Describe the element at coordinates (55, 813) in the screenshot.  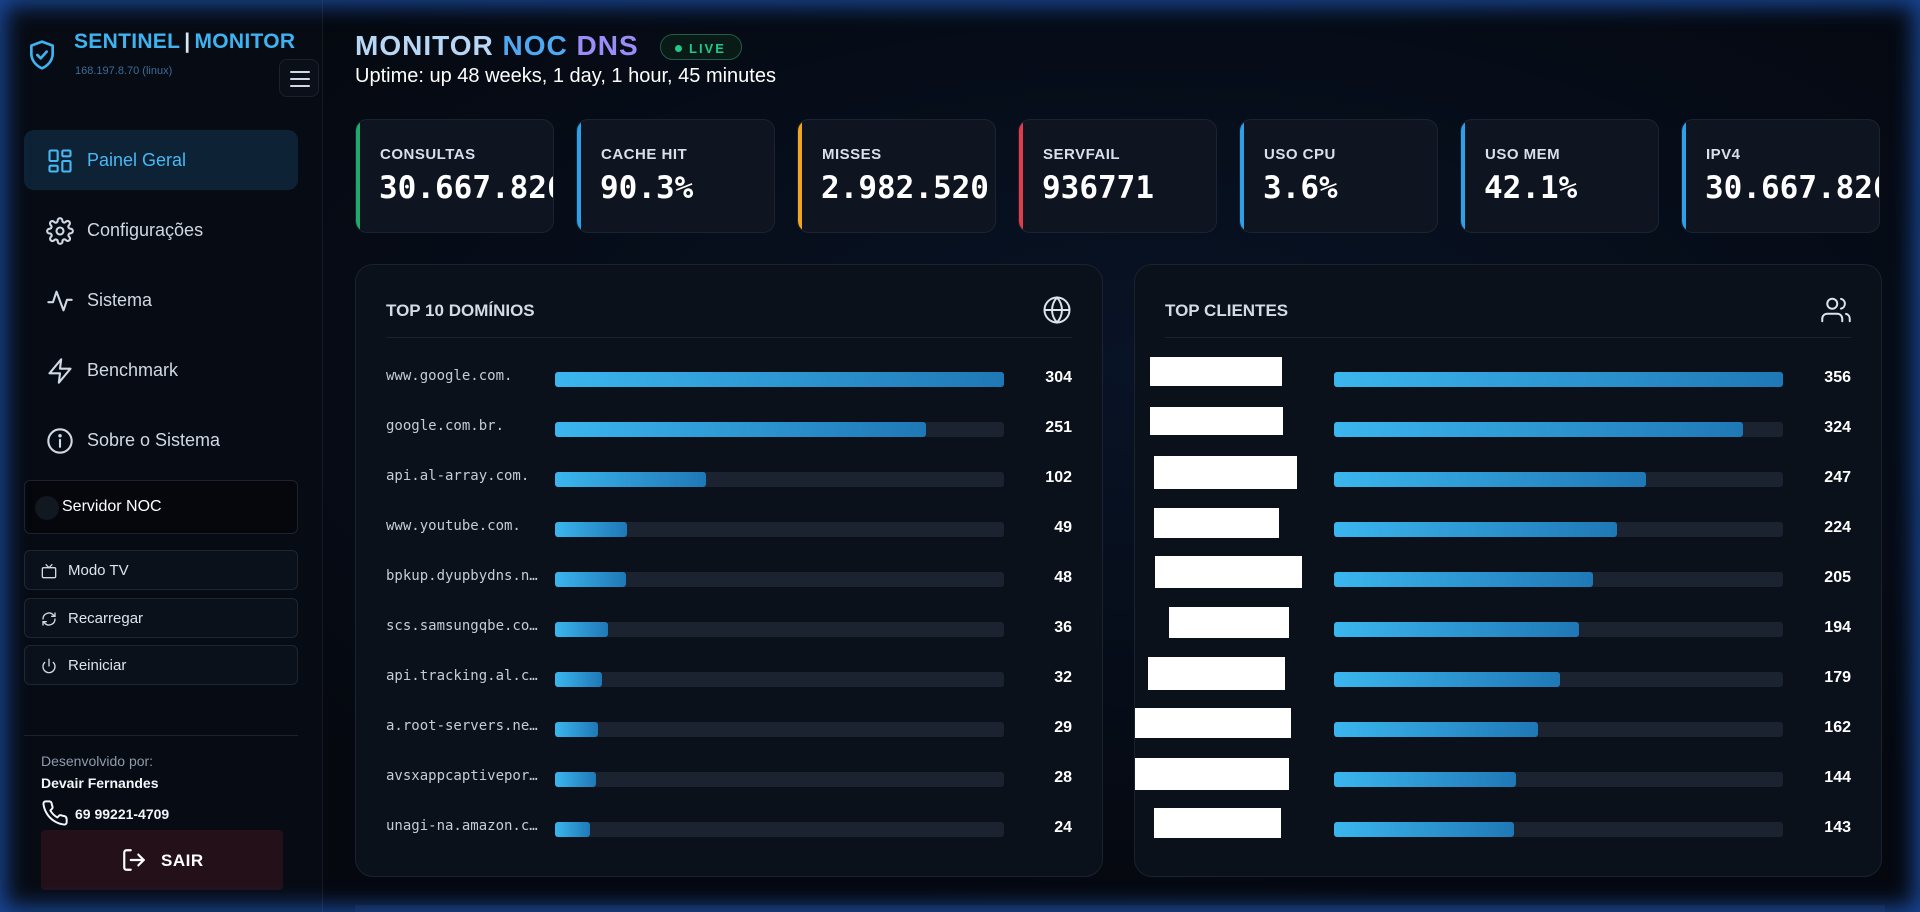
I see `phone-icon` at that location.